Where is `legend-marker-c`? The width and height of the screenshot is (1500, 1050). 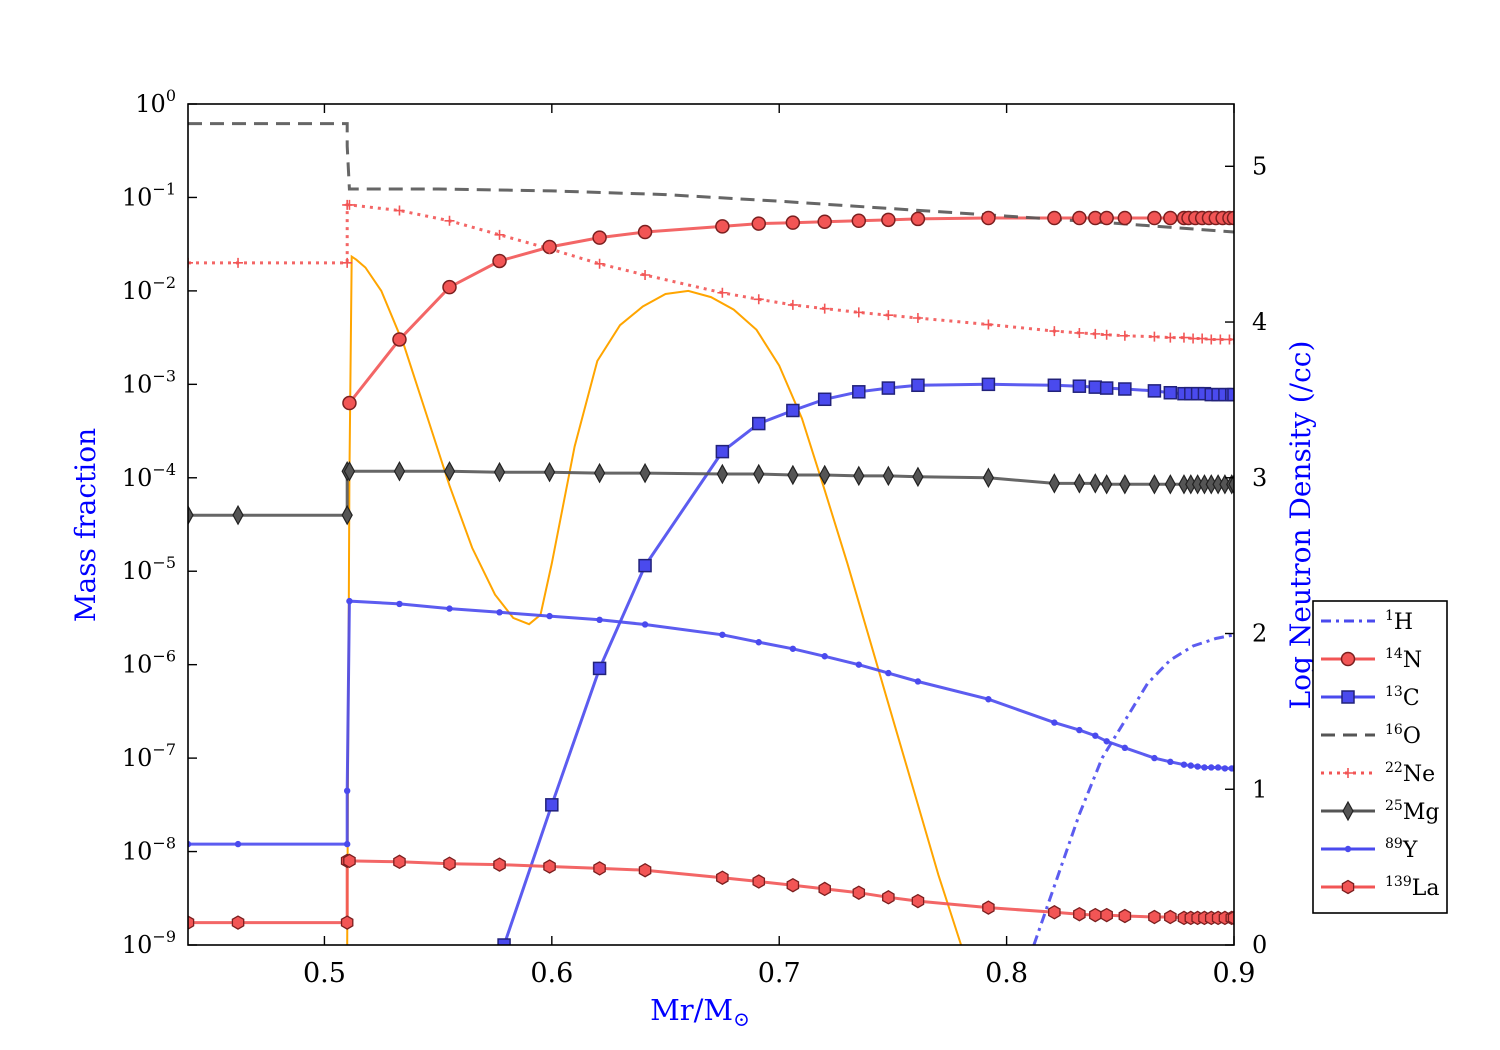
legend-marker-c is located at coordinates (1348, 697).